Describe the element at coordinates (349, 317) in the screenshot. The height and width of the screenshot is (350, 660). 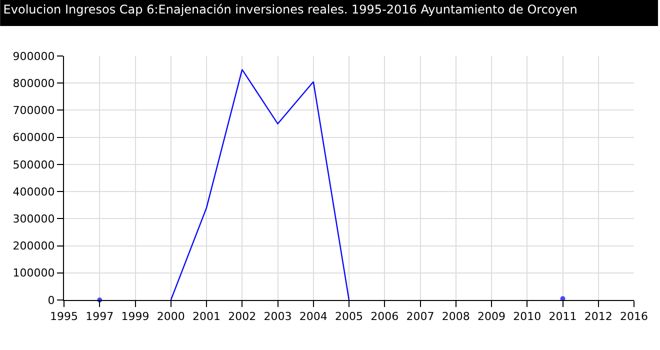
I see `x-tick-label: 2005` at that location.